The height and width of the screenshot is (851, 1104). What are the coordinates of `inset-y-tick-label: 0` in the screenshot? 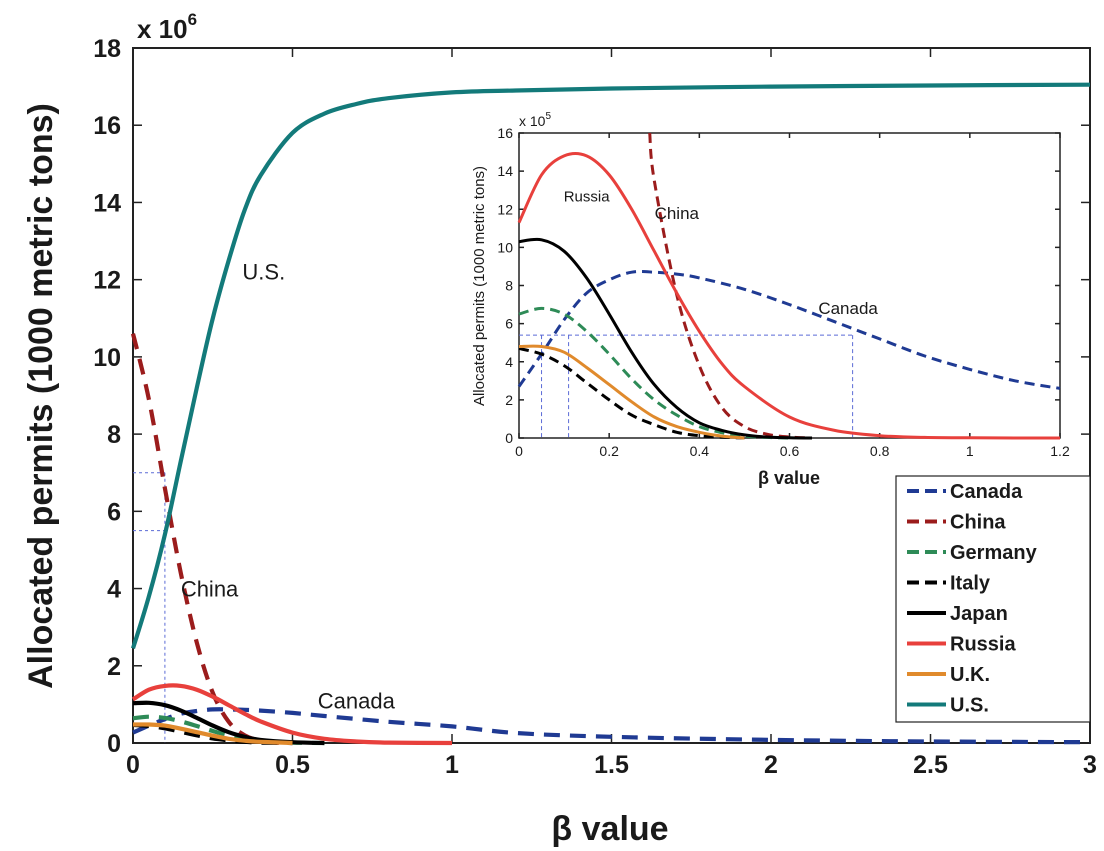 It's located at (509, 438).